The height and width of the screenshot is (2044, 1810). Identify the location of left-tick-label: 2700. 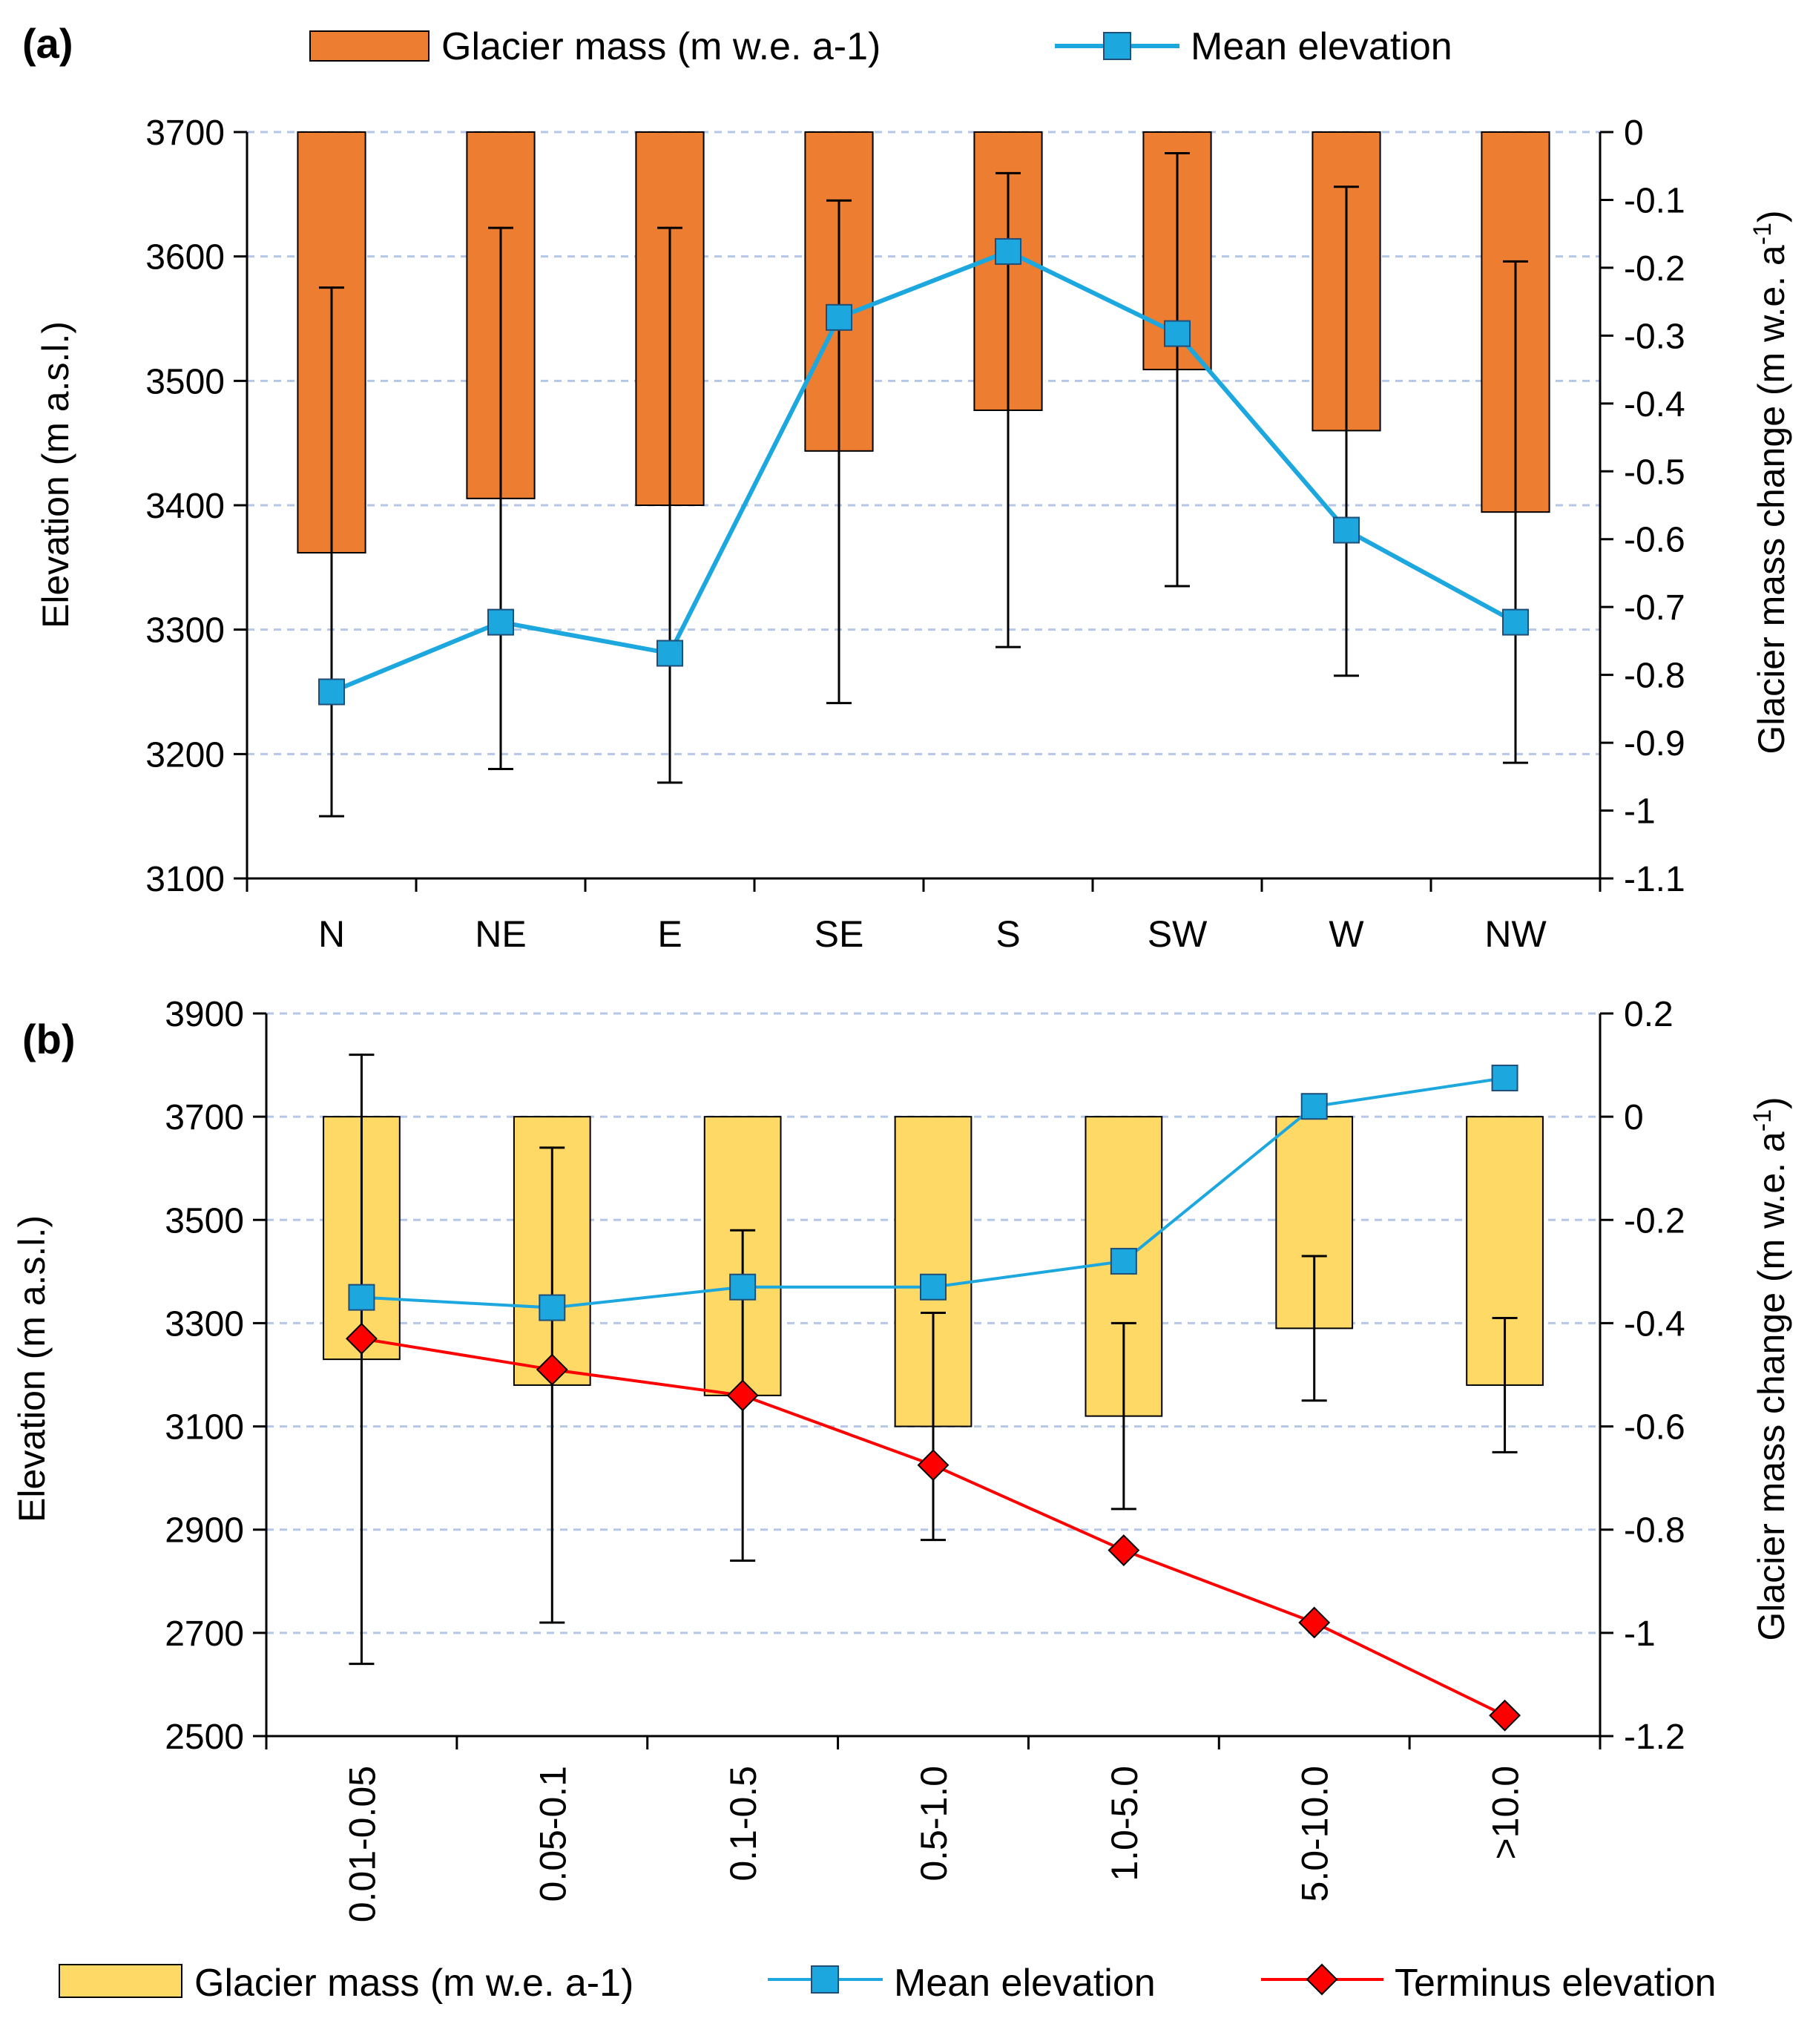
(204, 1634).